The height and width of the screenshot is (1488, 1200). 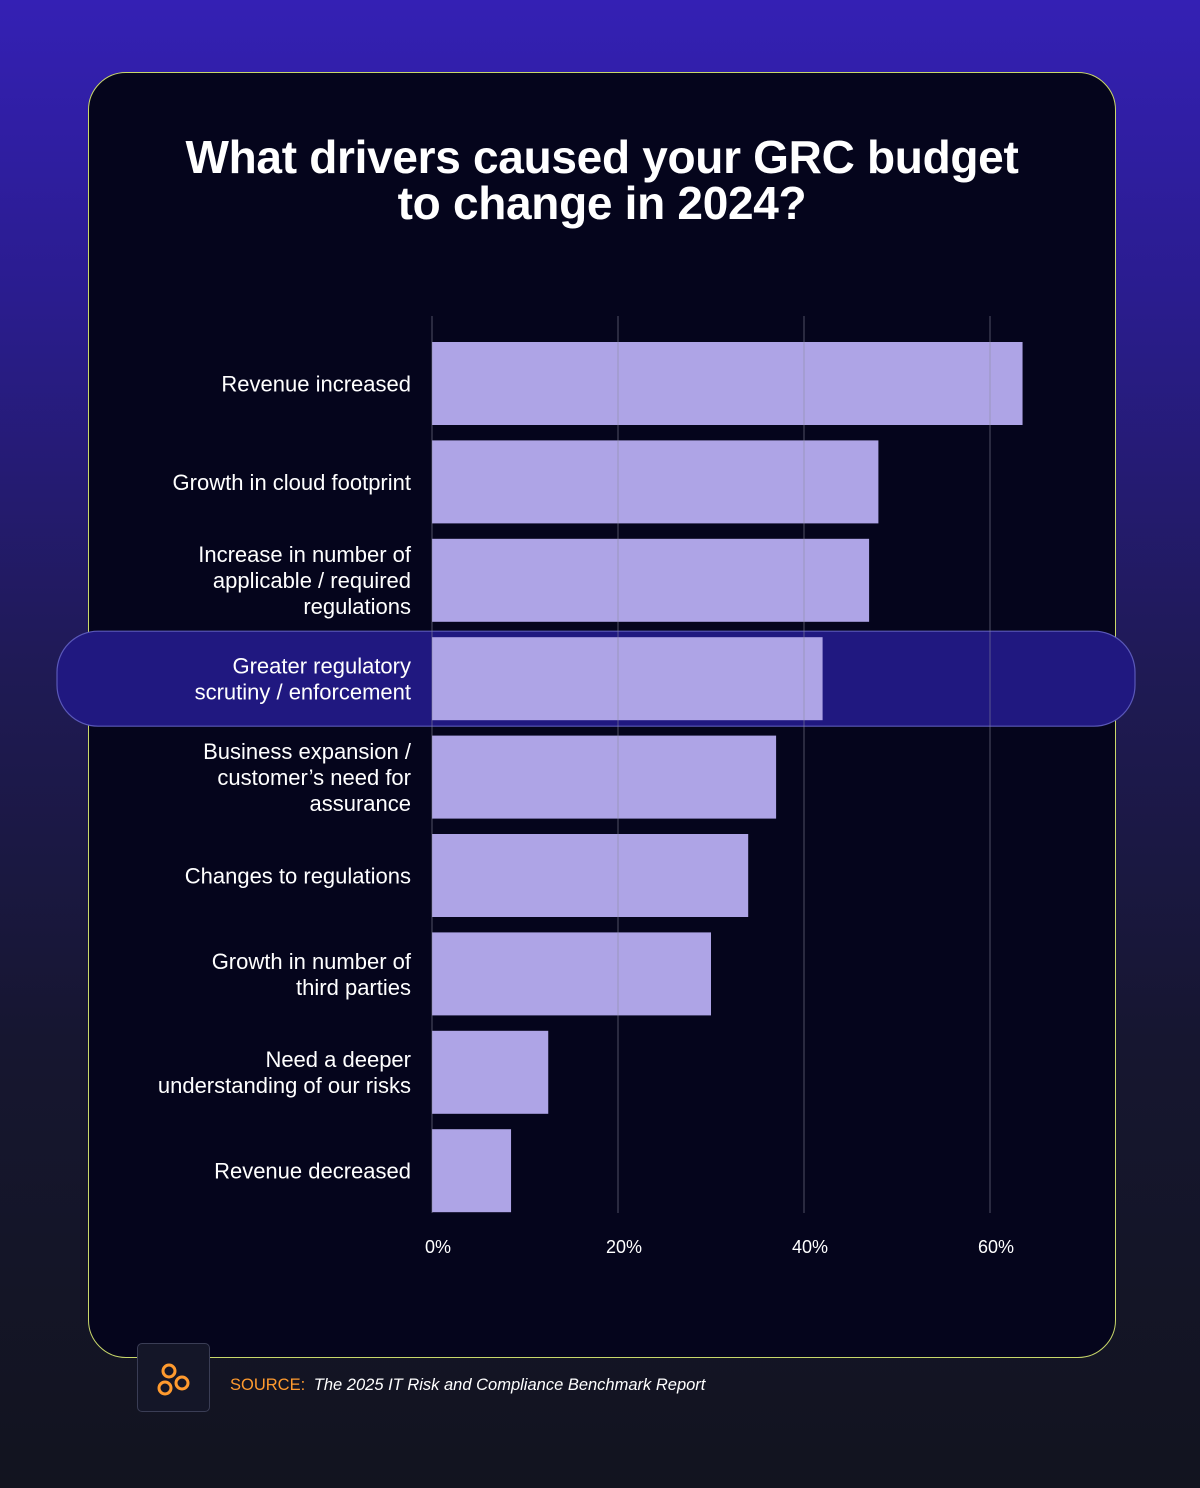 I want to click on category-label-line: Revenue increased, so click(x=316, y=383).